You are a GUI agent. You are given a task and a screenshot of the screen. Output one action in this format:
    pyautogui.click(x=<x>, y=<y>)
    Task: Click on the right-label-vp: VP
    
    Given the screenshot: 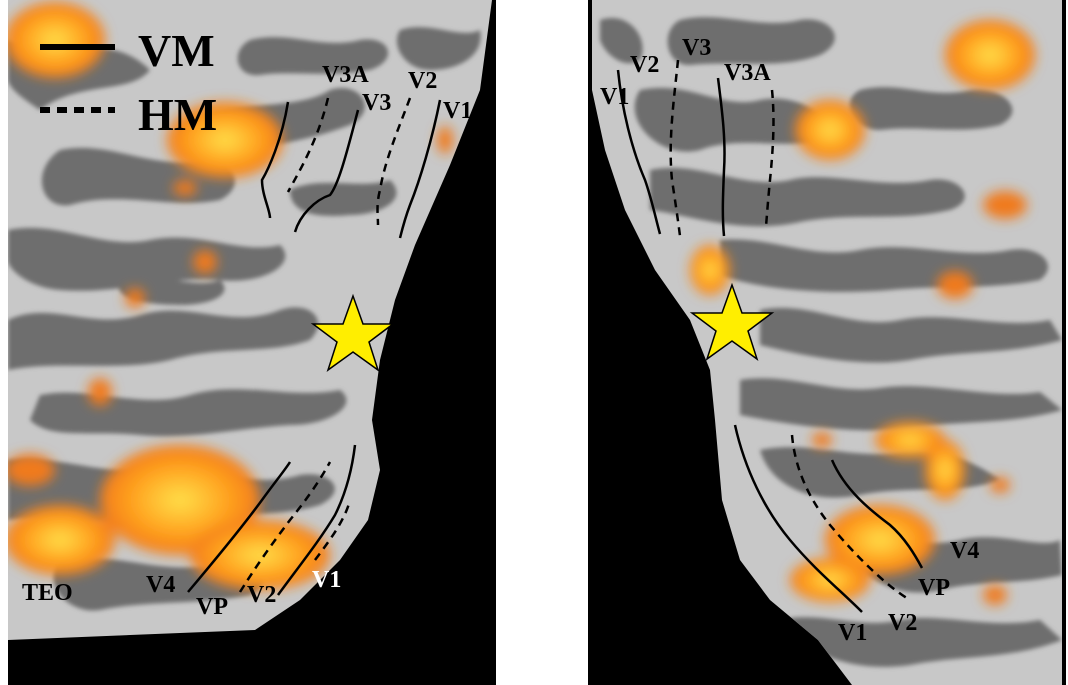 What is the action you would take?
    pyautogui.click(x=934, y=588)
    